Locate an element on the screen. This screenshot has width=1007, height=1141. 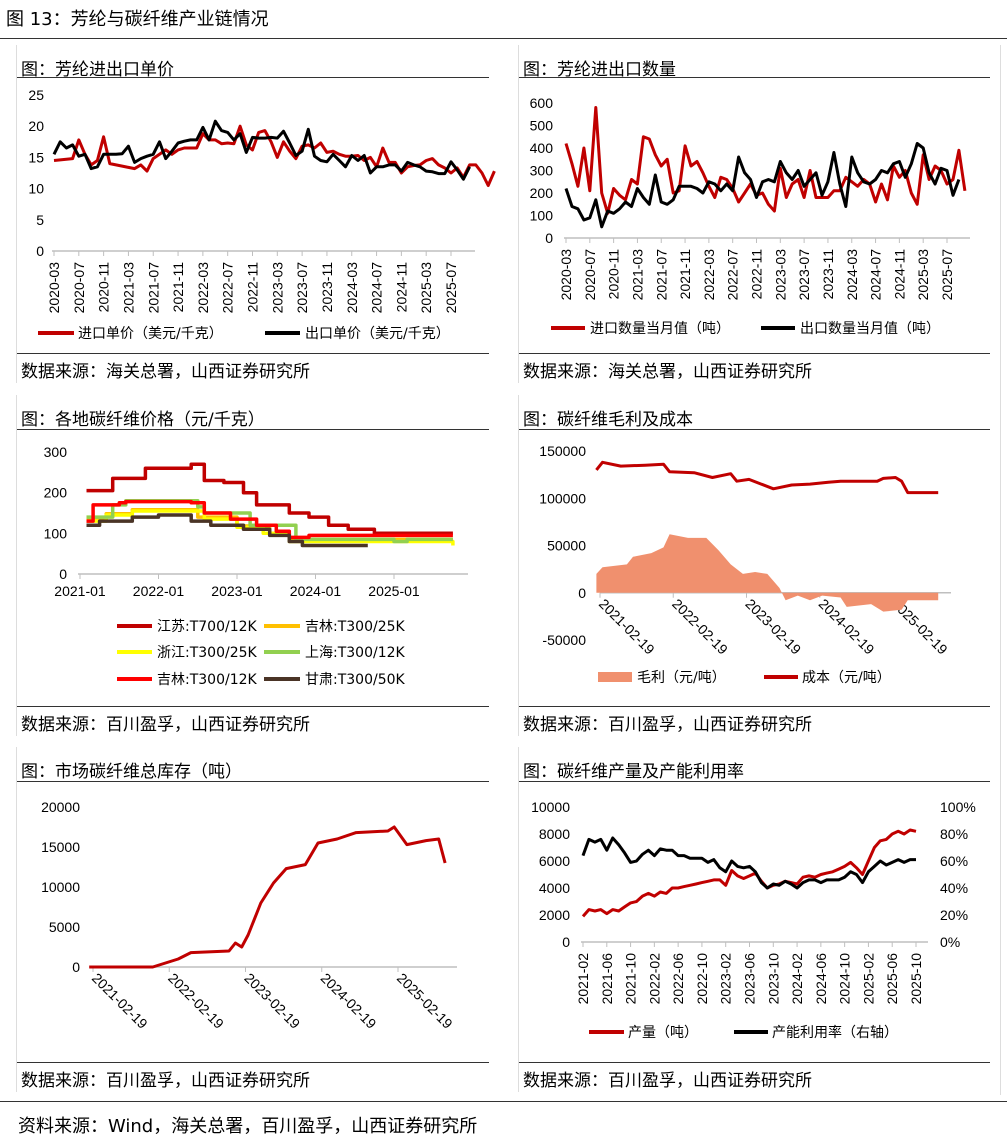
y-tick-label: 8000 is located at coordinates (554, 834).